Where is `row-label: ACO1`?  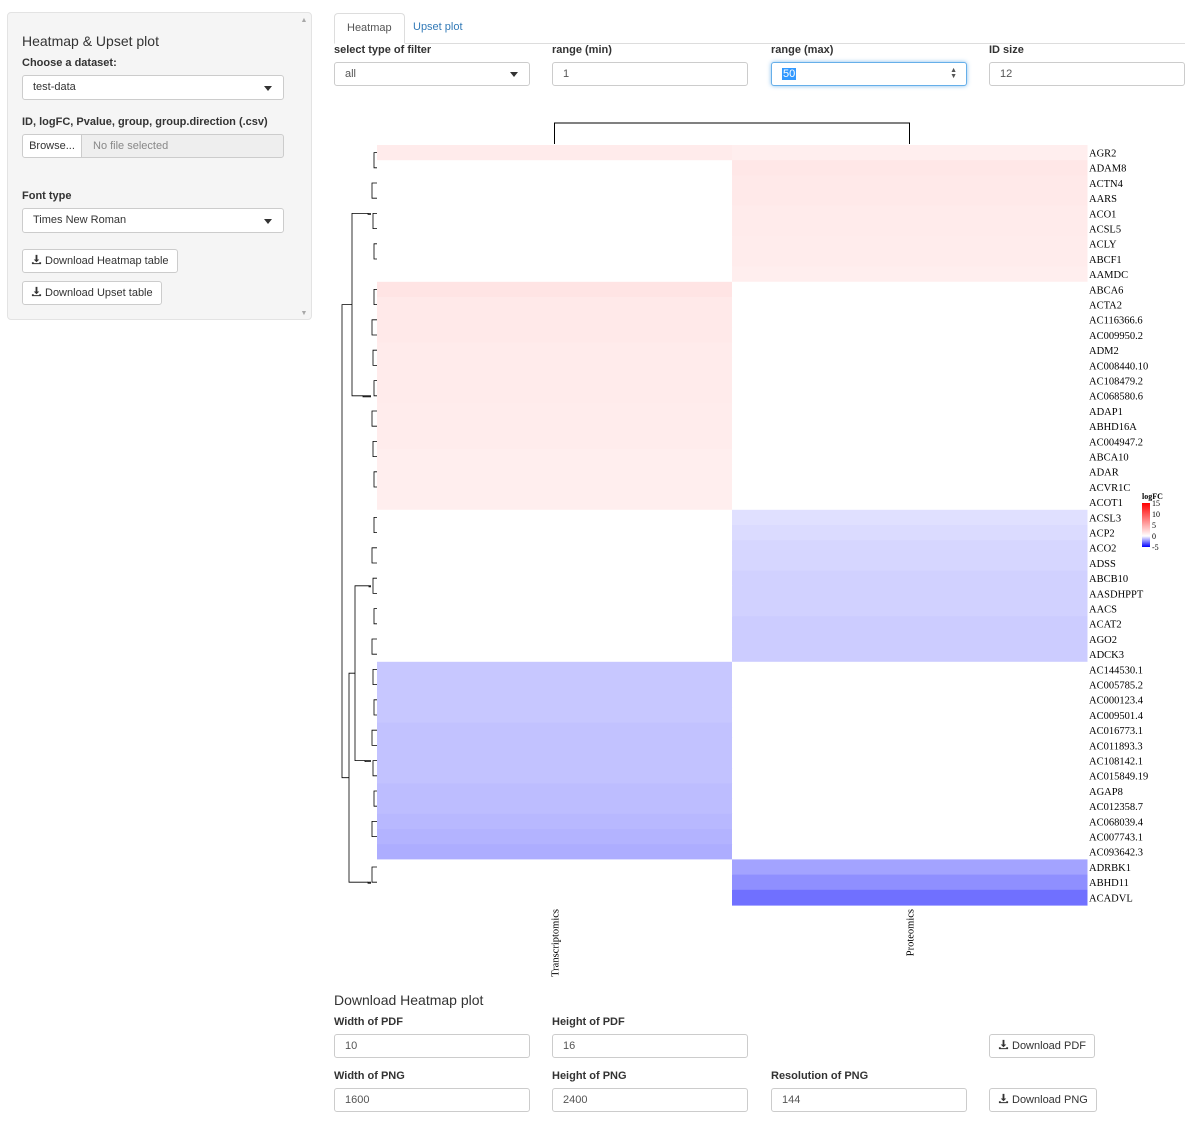
row-label: ACO1 is located at coordinates (1102, 214).